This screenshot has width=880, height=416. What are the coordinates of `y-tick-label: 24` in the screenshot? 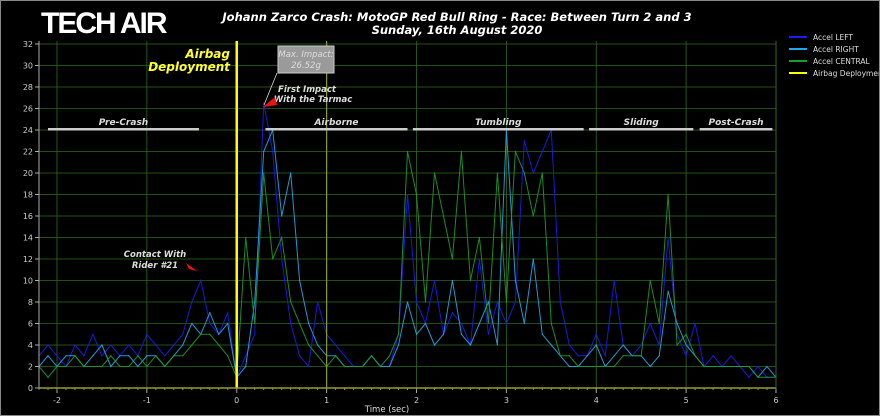 It's located at (28, 130).